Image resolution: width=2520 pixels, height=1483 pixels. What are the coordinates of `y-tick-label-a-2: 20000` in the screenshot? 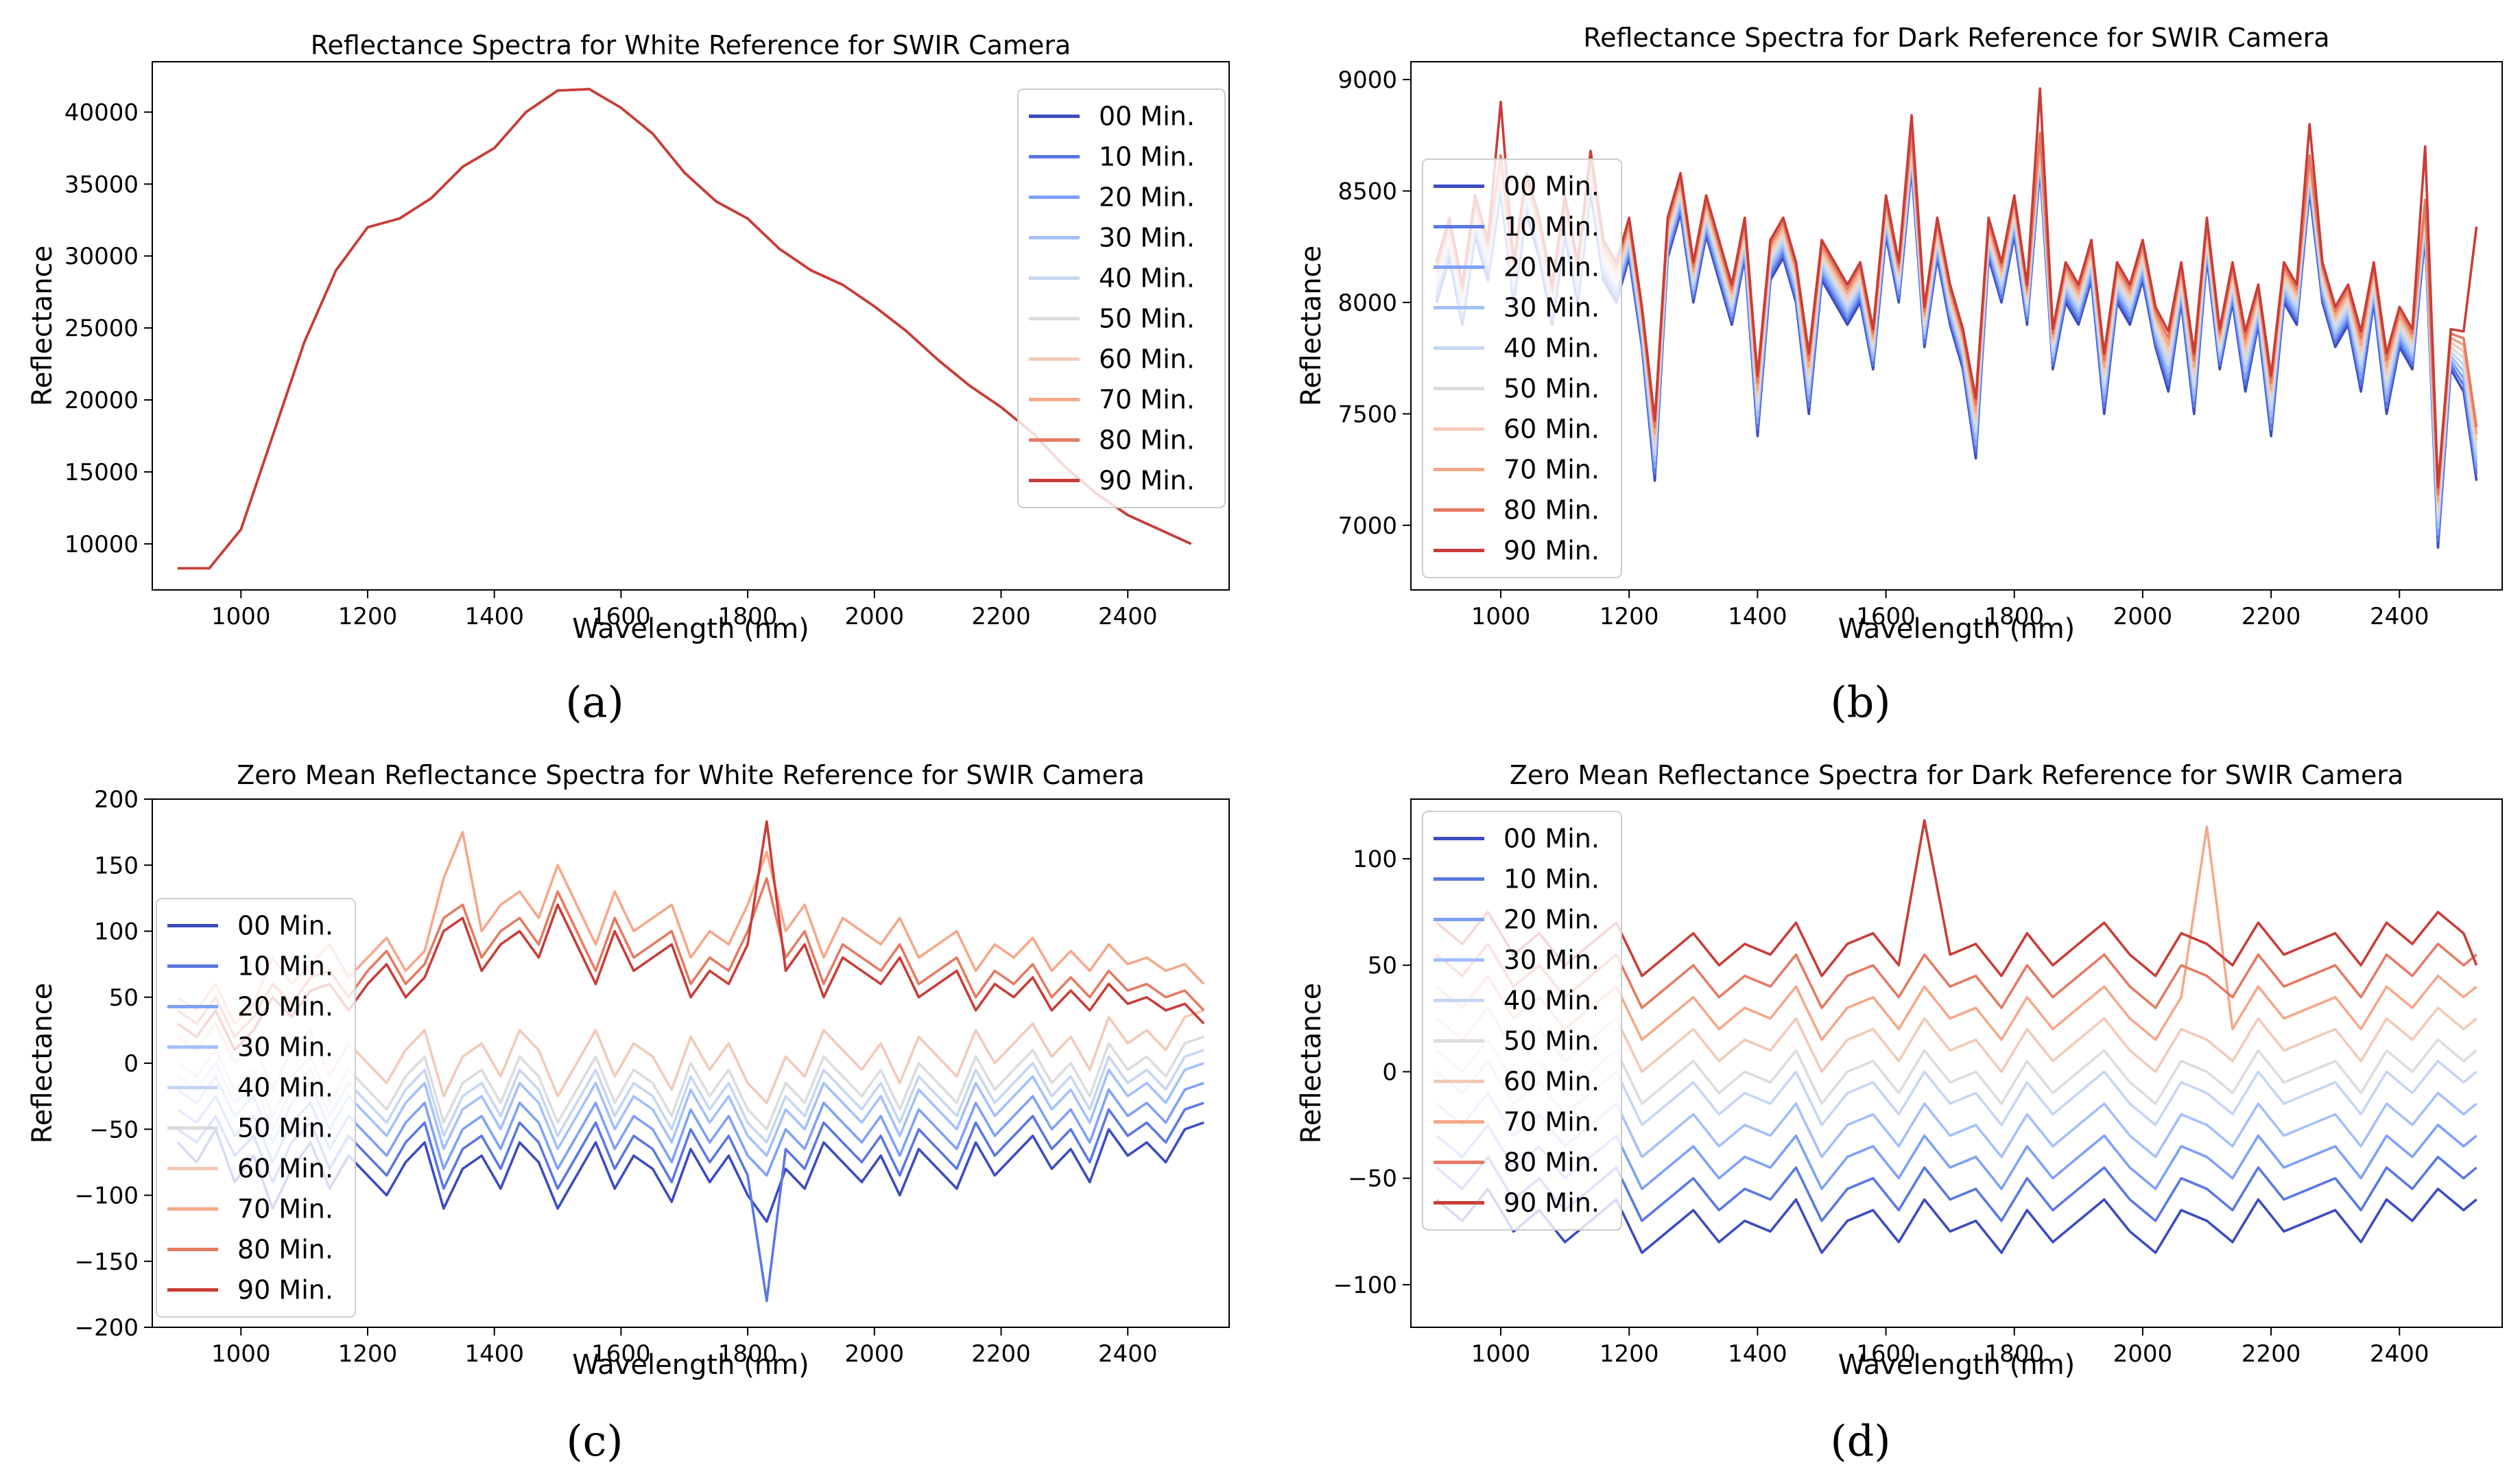 It's located at (101, 400).